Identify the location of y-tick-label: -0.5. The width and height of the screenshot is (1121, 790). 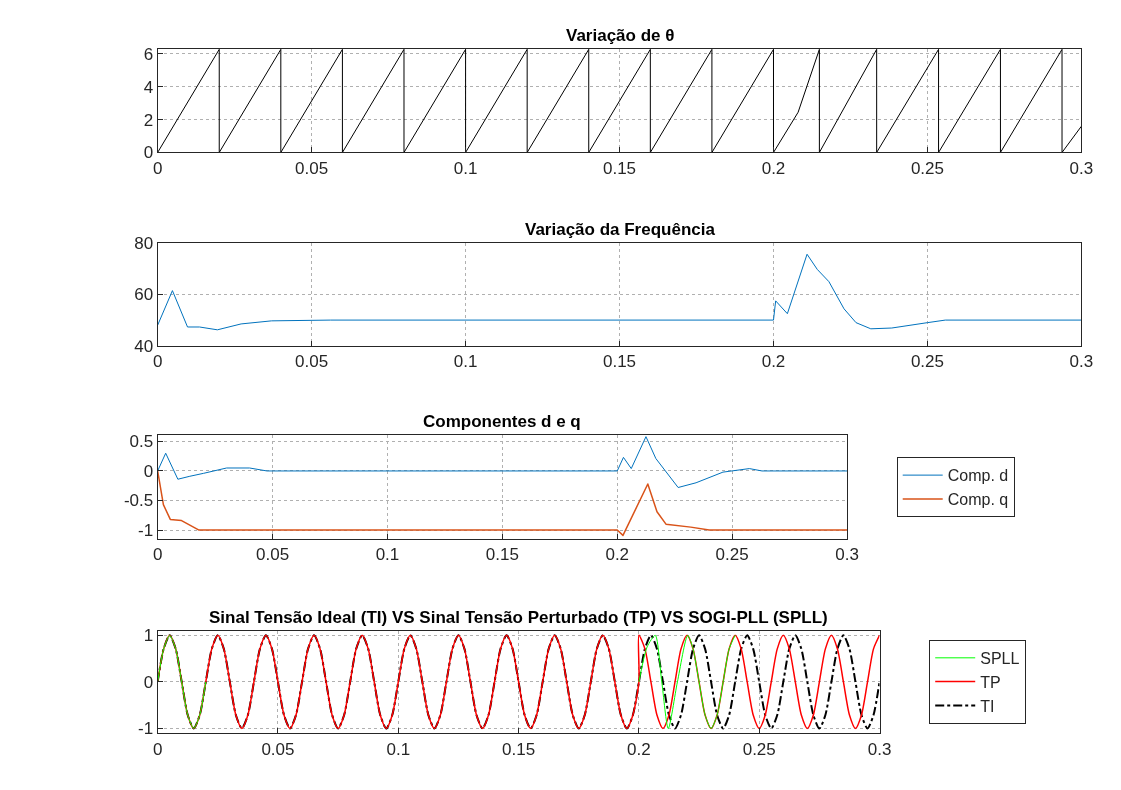
(138, 501).